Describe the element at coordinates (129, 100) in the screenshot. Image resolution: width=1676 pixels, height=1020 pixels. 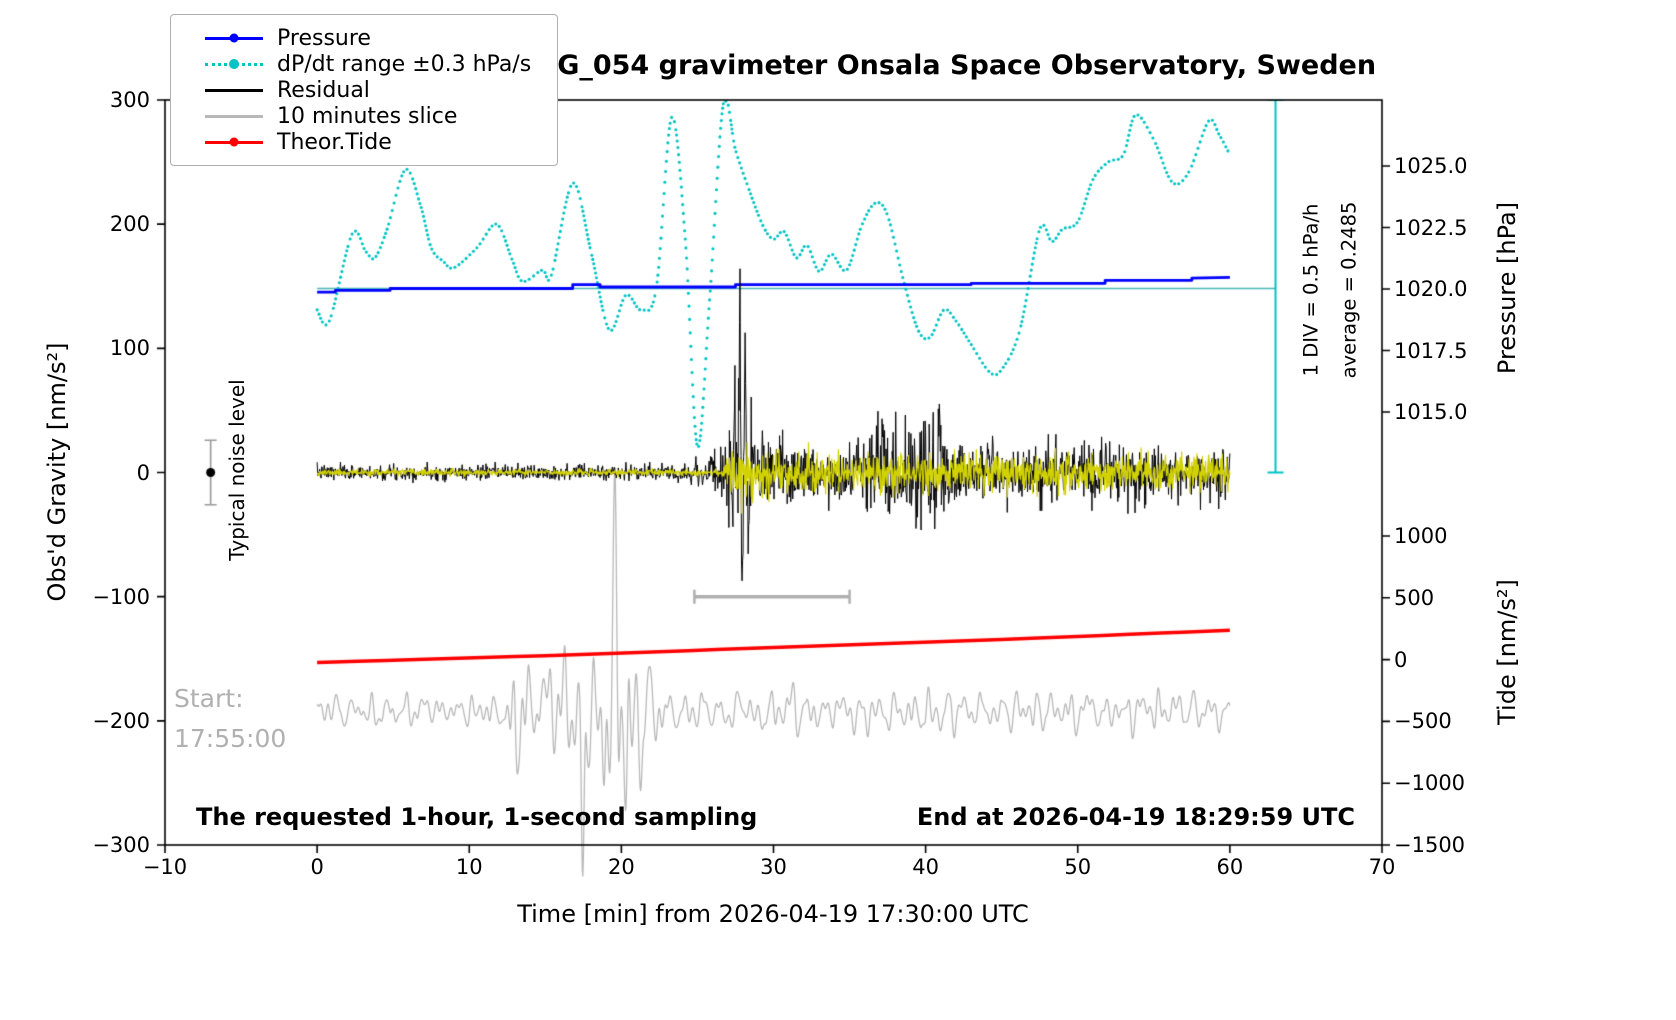
I see `y-tick-label-gravity: 300` at that location.